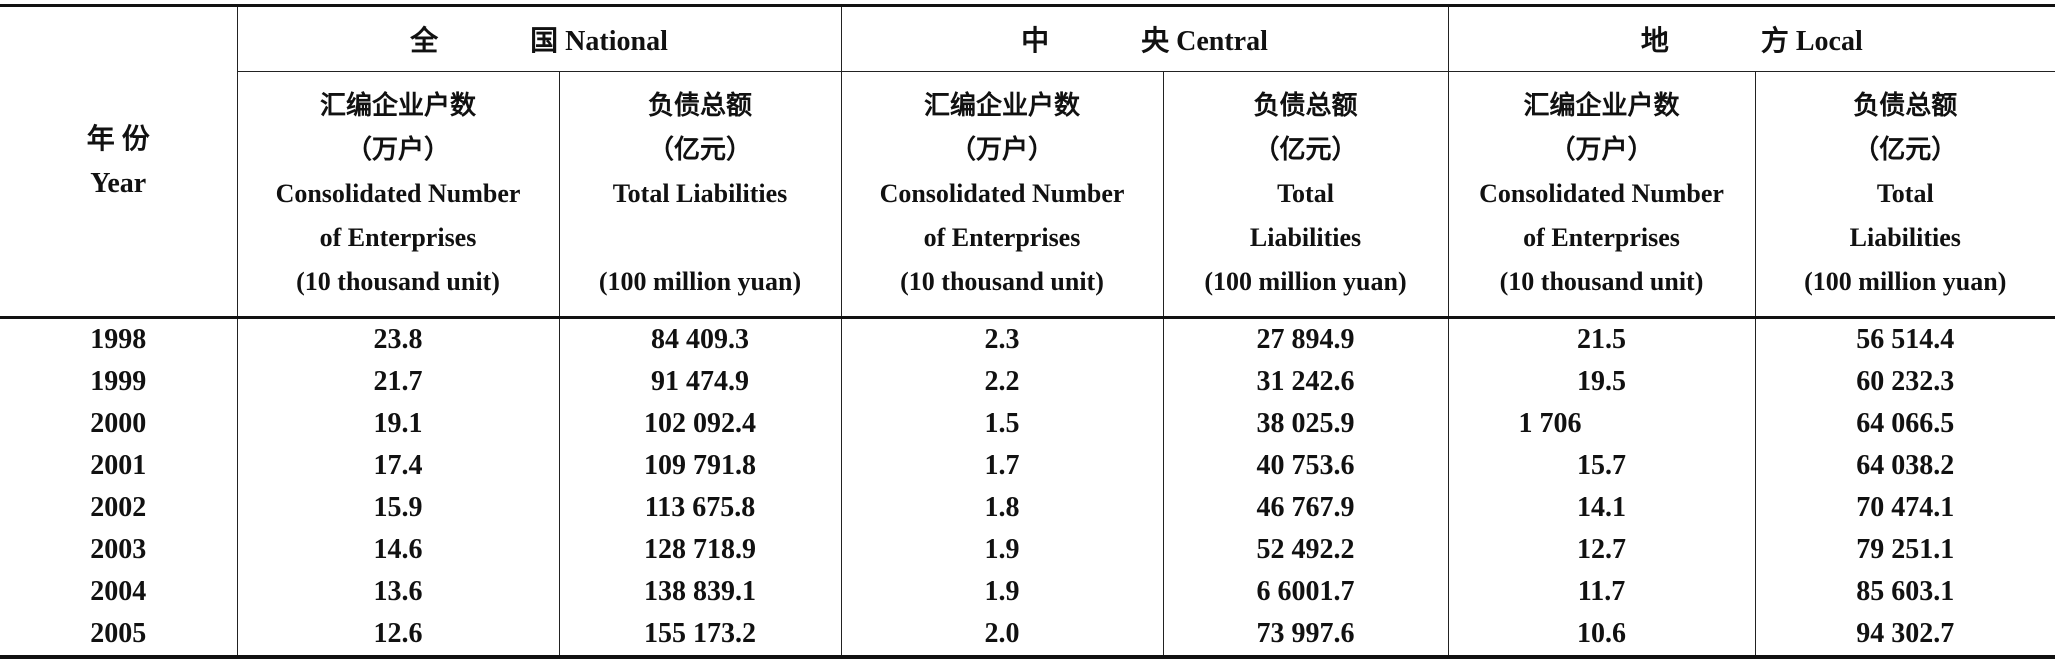 The width and height of the screenshot is (2055, 661). I want to click on local-enterprises-cell: 10.6, so click(1601, 636).